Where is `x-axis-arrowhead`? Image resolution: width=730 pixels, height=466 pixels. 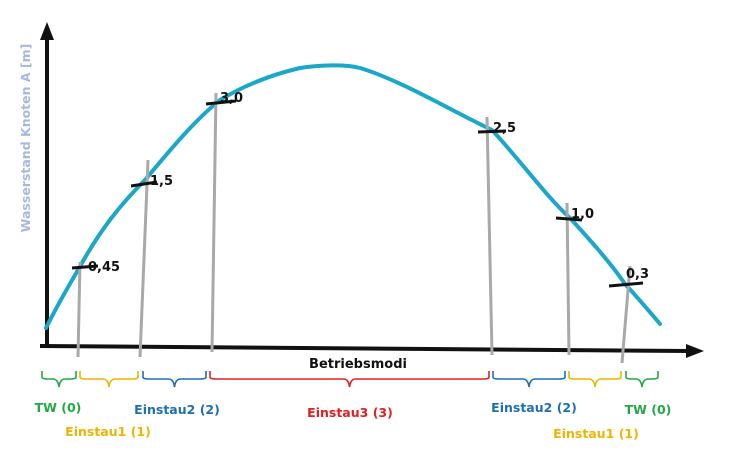 x-axis-arrowhead is located at coordinates (695, 351).